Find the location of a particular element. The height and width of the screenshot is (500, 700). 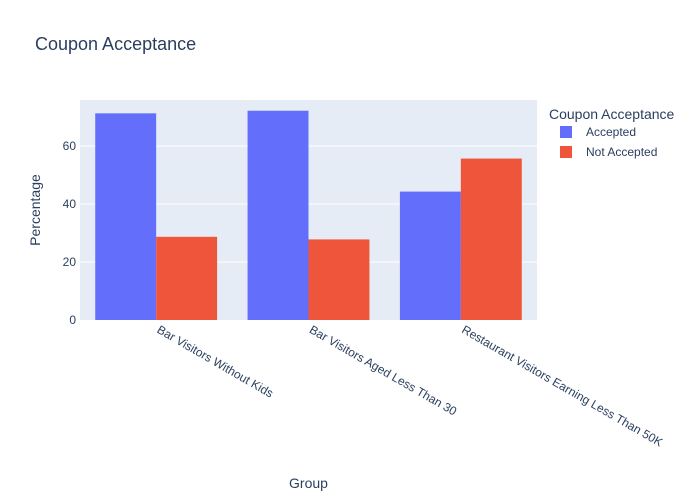

y-axis-ticks: 0 20 40 60 is located at coordinates (70, 233).